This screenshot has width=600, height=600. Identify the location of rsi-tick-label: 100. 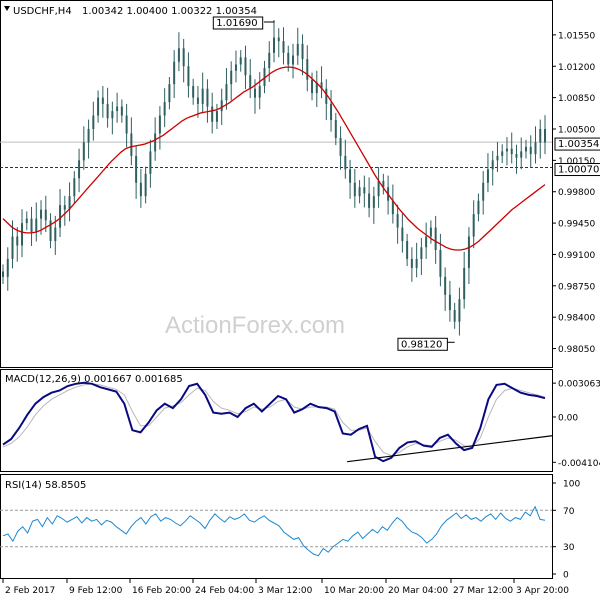
(571, 485).